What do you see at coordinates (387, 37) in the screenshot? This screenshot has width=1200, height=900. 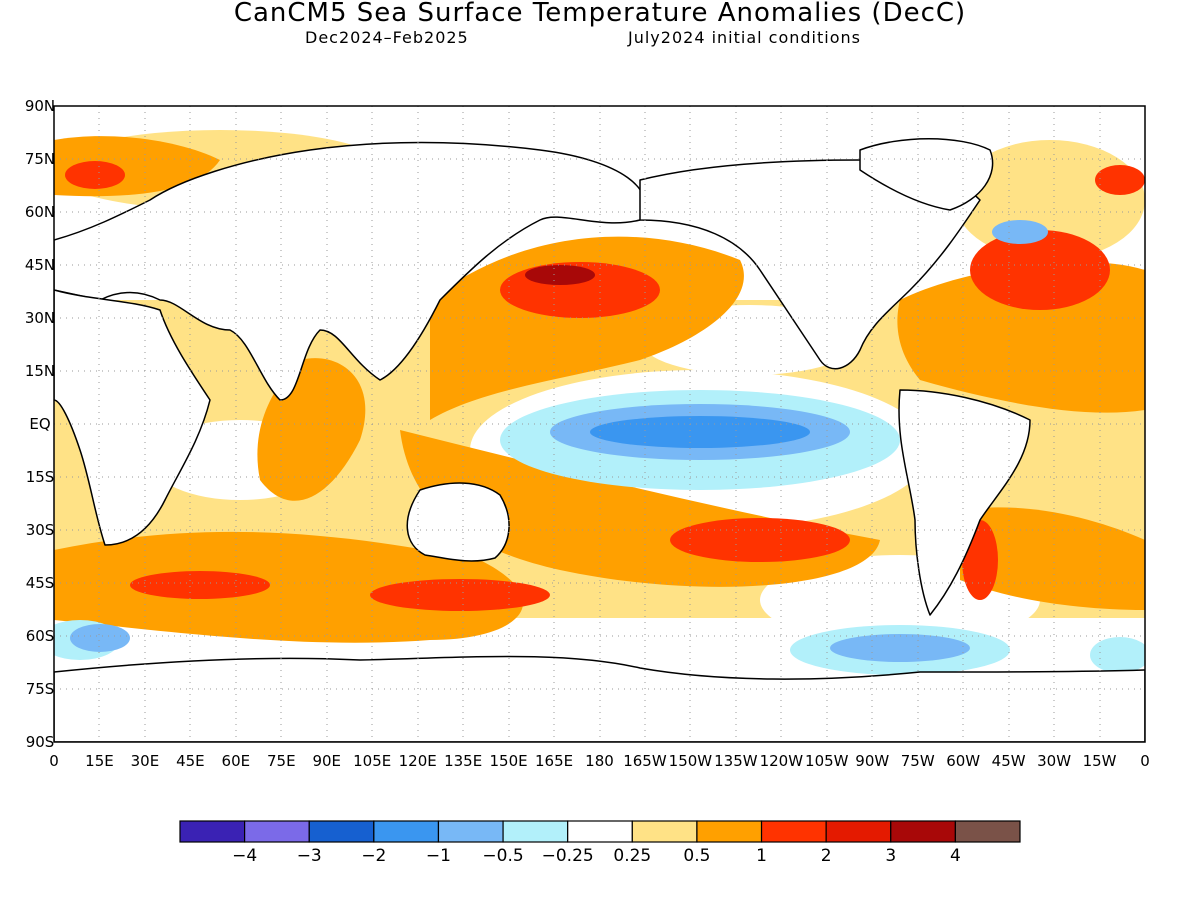 I see `forecast-period: Dec2024–Feb2025` at bounding box center [387, 37].